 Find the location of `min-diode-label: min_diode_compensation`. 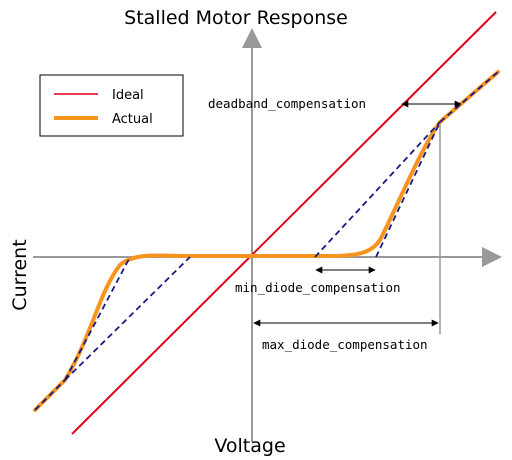

min-diode-label: min_diode_compensation is located at coordinates (318, 287).